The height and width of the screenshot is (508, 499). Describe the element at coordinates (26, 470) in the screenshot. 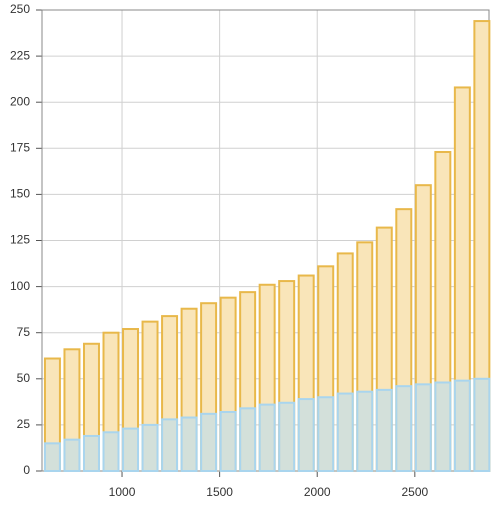

I see `y-tick-label: 0` at that location.